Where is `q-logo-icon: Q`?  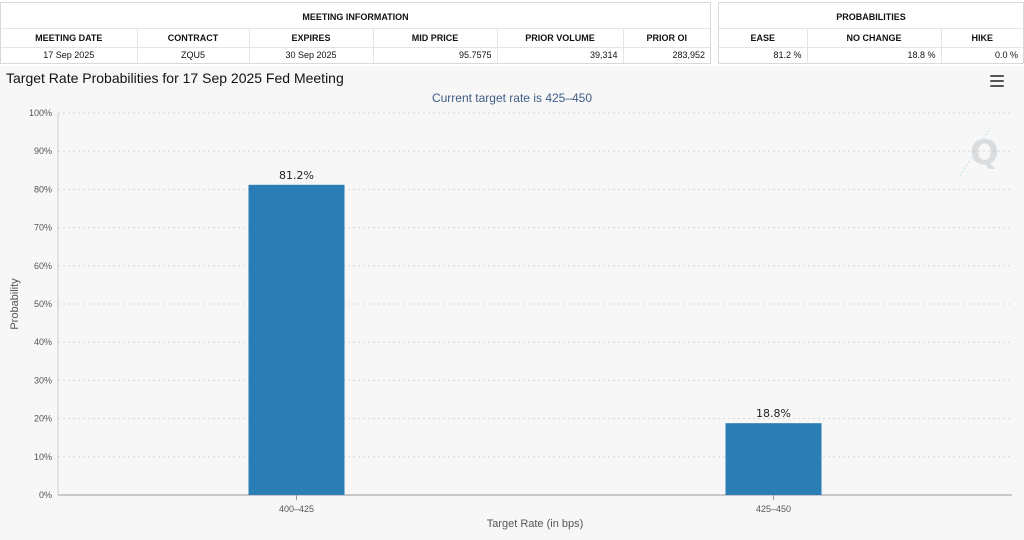
q-logo-icon: Q is located at coordinates (979, 152).